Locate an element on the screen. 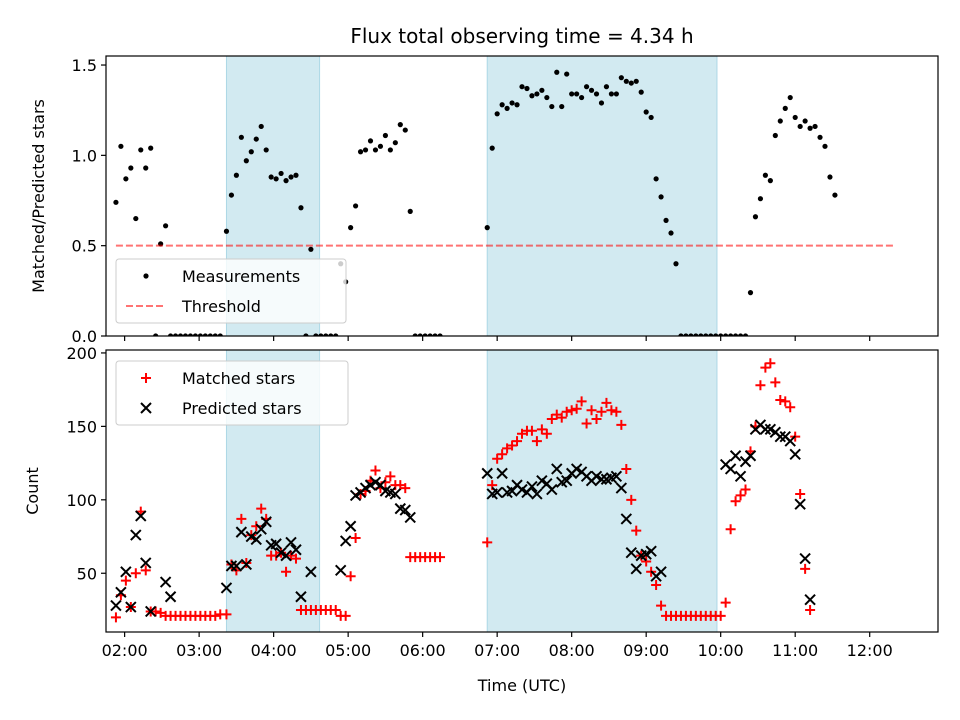 This screenshot has height=720, width=960. x-tick-label: 08:00 is located at coordinates (572, 650).